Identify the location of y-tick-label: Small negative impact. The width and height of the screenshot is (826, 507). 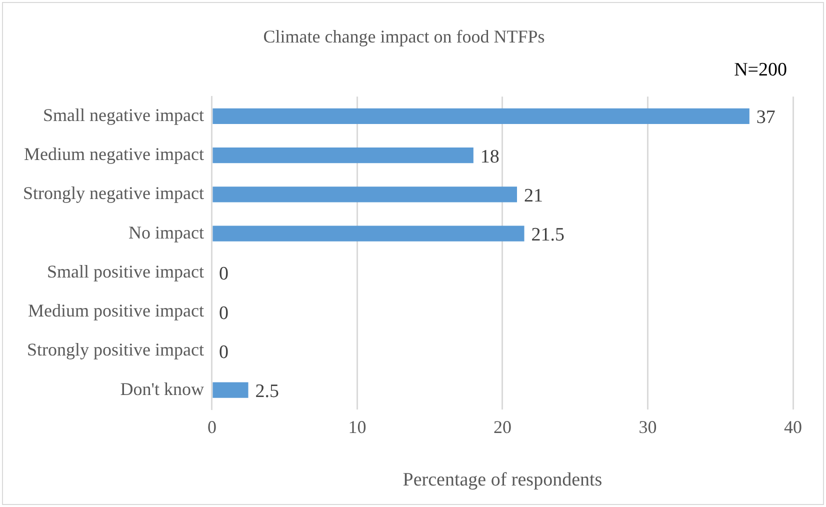
(123, 114).